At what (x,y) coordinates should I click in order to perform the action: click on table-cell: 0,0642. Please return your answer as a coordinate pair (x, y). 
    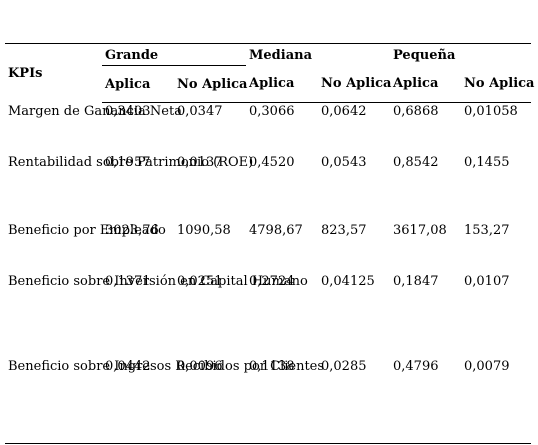
    Looking at the image, I should click on (344, 111).